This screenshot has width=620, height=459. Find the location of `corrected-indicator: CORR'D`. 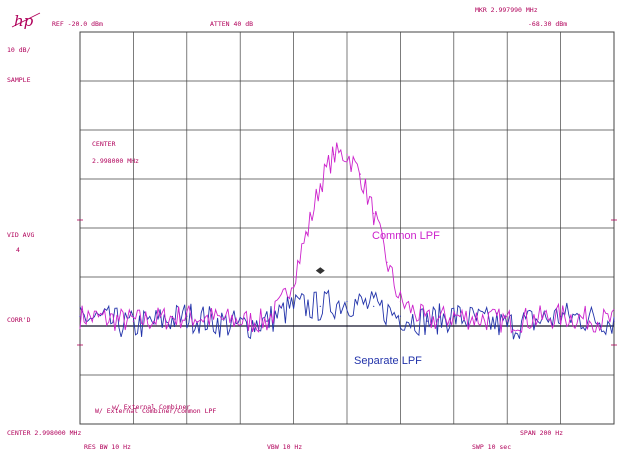

corrected-indicator: CORR'D is located at coordinates (19, 320).